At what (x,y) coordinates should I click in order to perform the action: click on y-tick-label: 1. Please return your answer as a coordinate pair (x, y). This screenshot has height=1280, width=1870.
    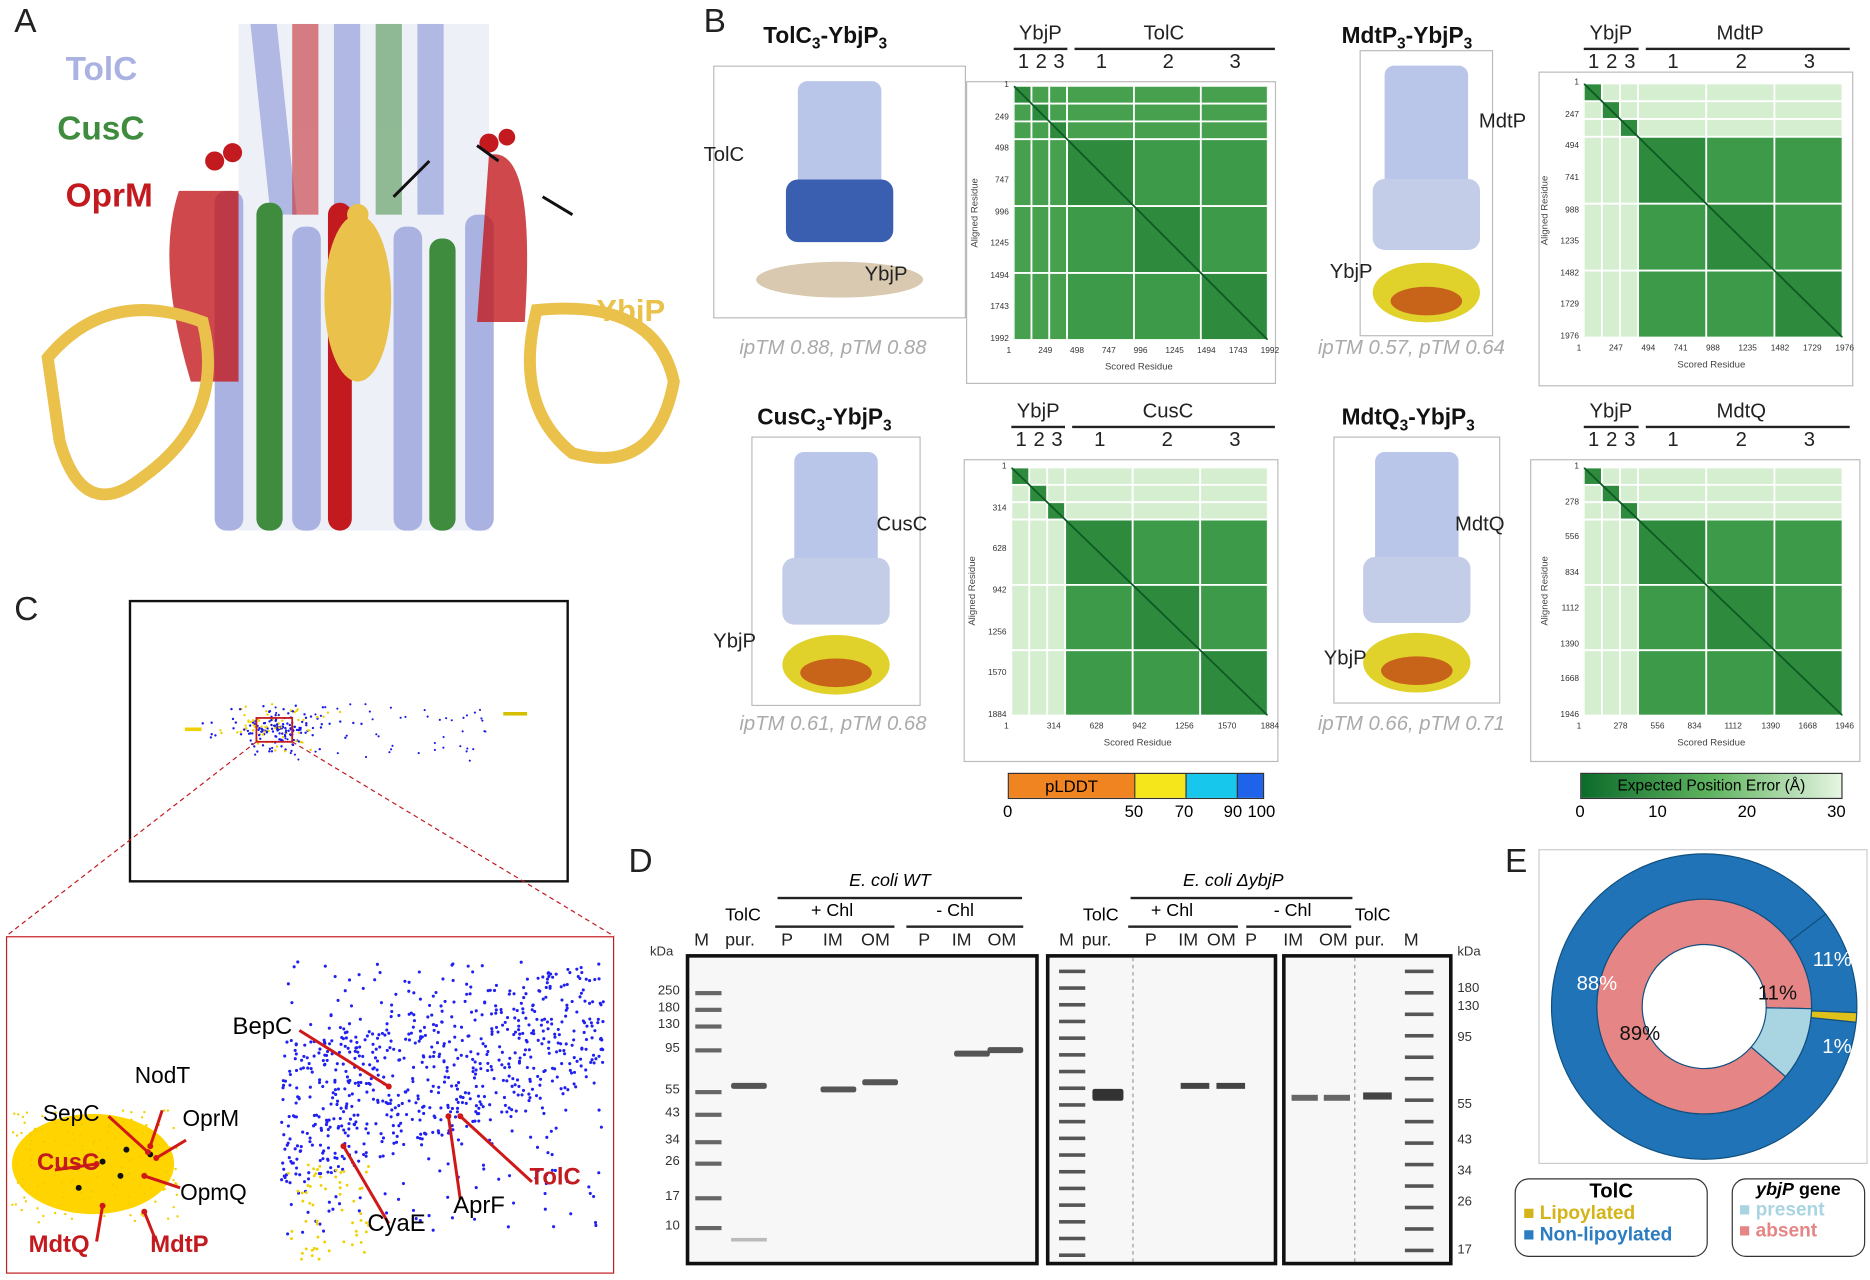
    Looking at the image, I should click on (1577, 467).